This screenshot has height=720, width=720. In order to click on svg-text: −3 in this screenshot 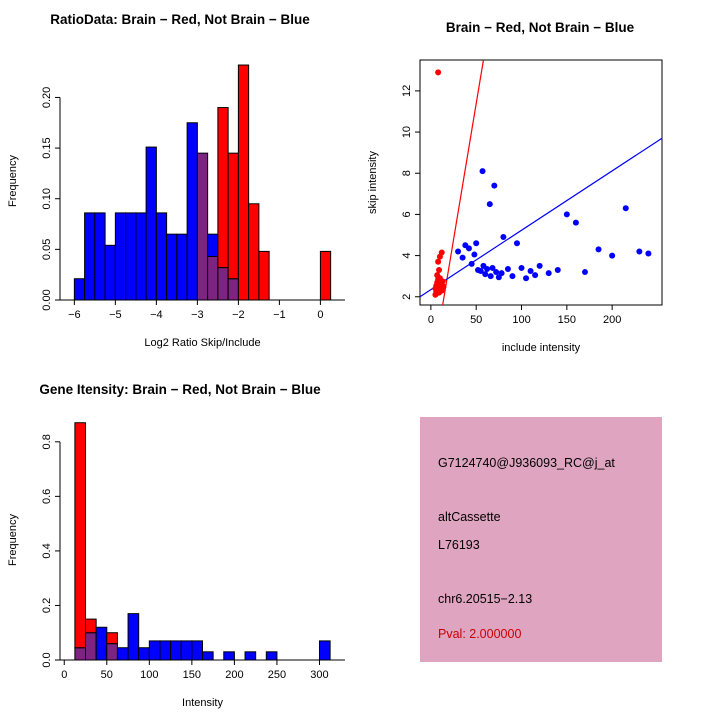, I will do `click(197, 315)`.